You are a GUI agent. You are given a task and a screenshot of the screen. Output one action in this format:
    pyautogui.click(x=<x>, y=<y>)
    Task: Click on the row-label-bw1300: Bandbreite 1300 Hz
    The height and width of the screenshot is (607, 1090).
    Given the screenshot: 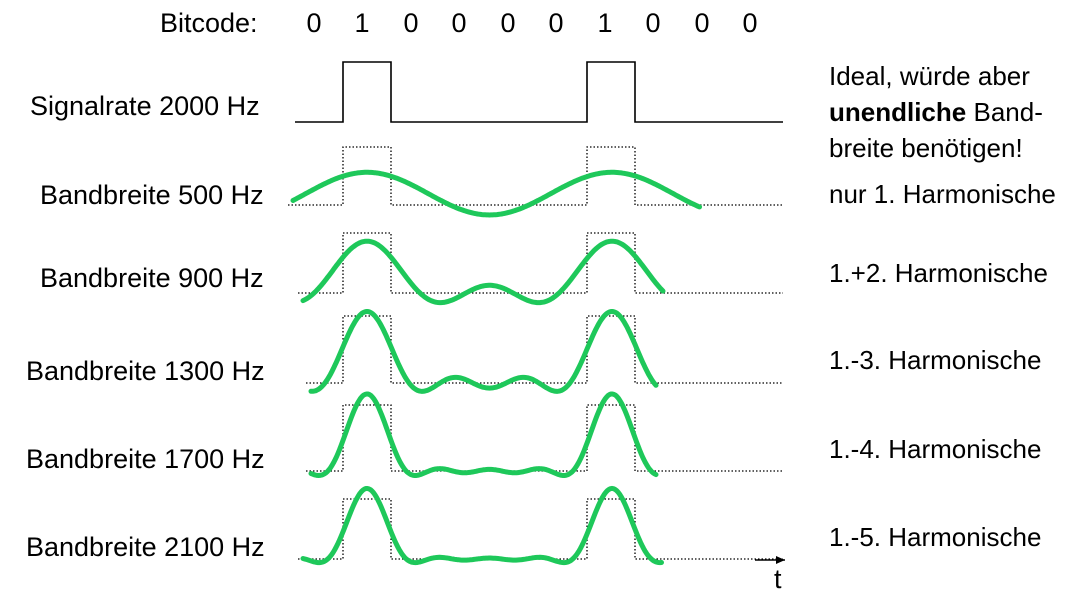 What is the action you would take?
    pyautogui.click(x=145, y=371)
    